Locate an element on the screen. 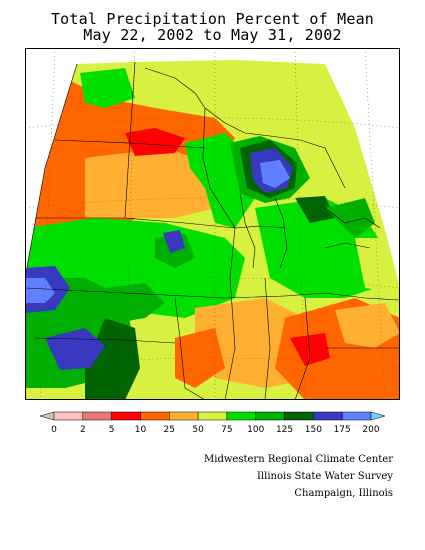  credit-center: Midwestern Regional Climate Center is located at coordinates (298, 459).